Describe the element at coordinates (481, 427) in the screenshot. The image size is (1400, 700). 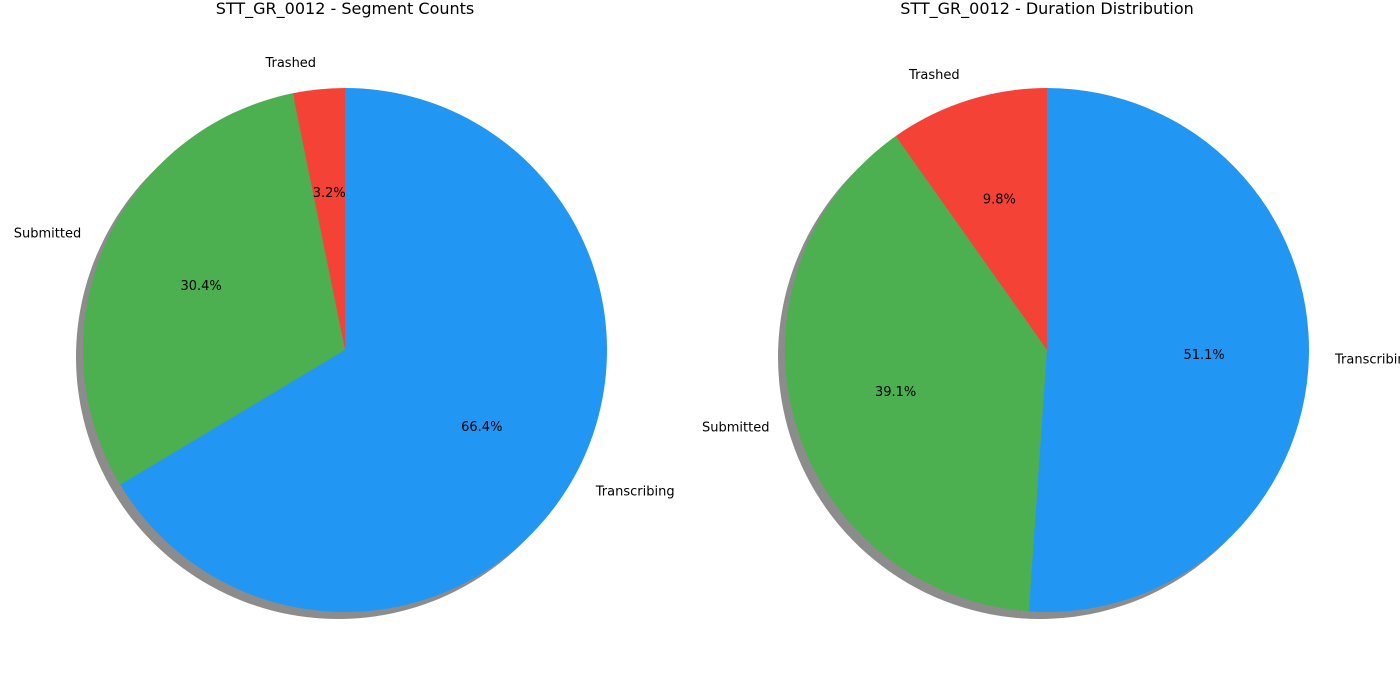
I see `slice-percent-transcribing: 66.4%` at that location.